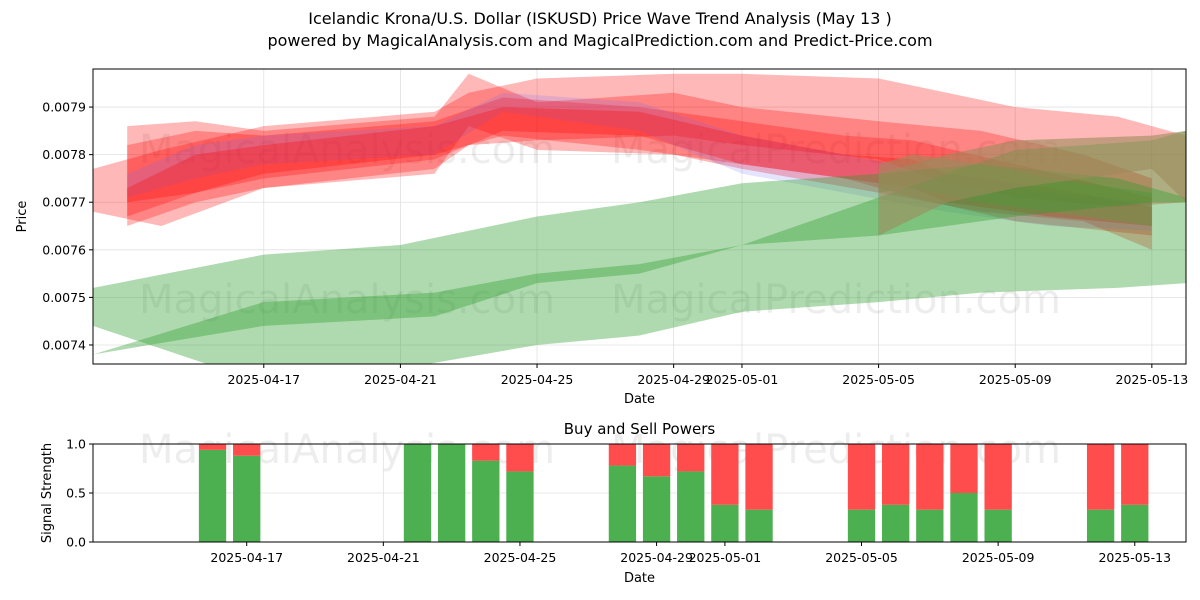 This screenshot has width=1200, height=600. I want to click on y-tick-label: 0.0074, so click(64, 344).